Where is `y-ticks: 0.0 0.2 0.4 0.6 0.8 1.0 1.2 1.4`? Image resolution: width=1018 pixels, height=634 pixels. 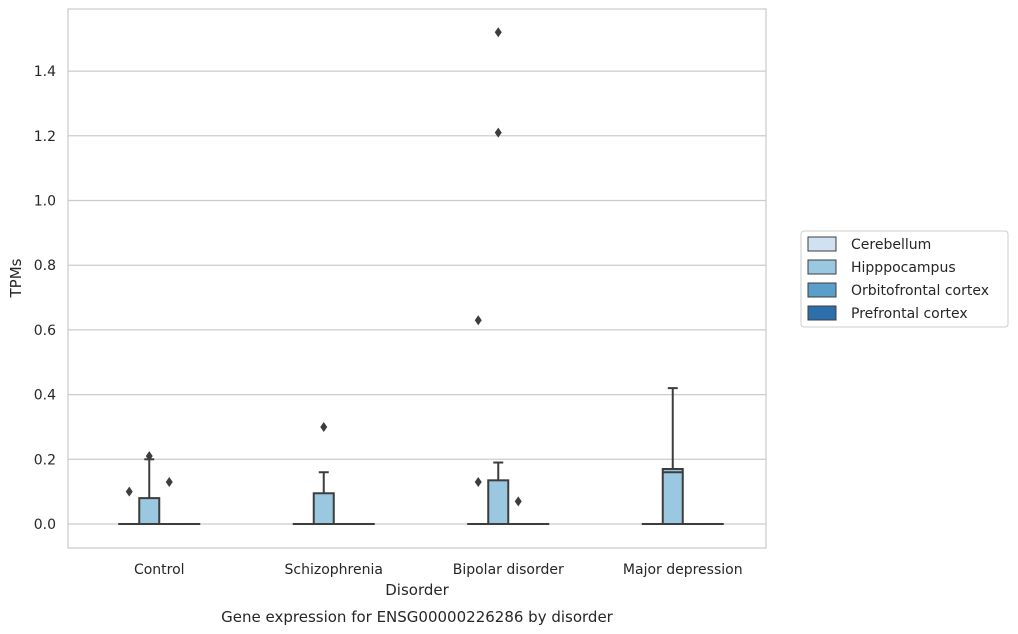 y-ticks: 0.0 0.2 0.4 0.6 0.8 1.0 1.2 1.4 is located at coordinates (45, 298).